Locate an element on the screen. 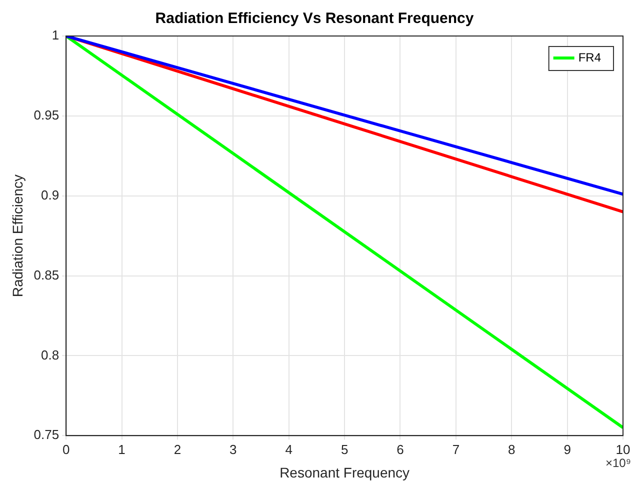  x-axis-title: Resonant Frequency is located at coordinates (345, 472).